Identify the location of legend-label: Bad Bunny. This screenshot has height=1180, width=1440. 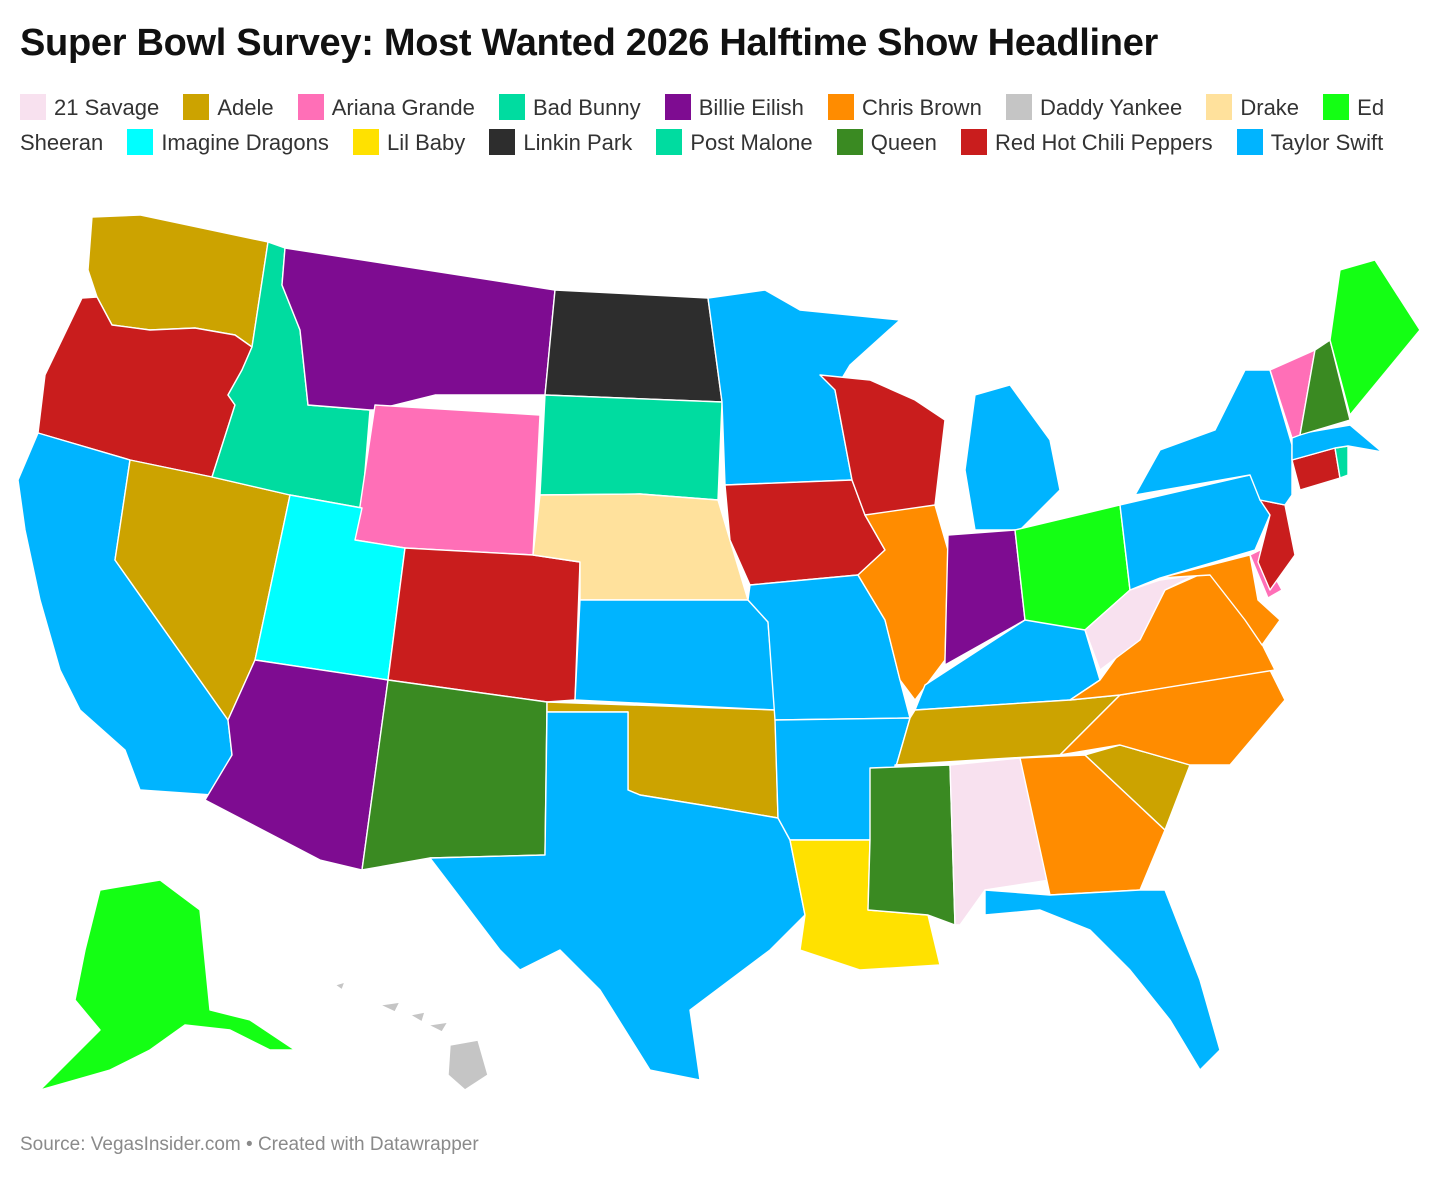
(586, 107).